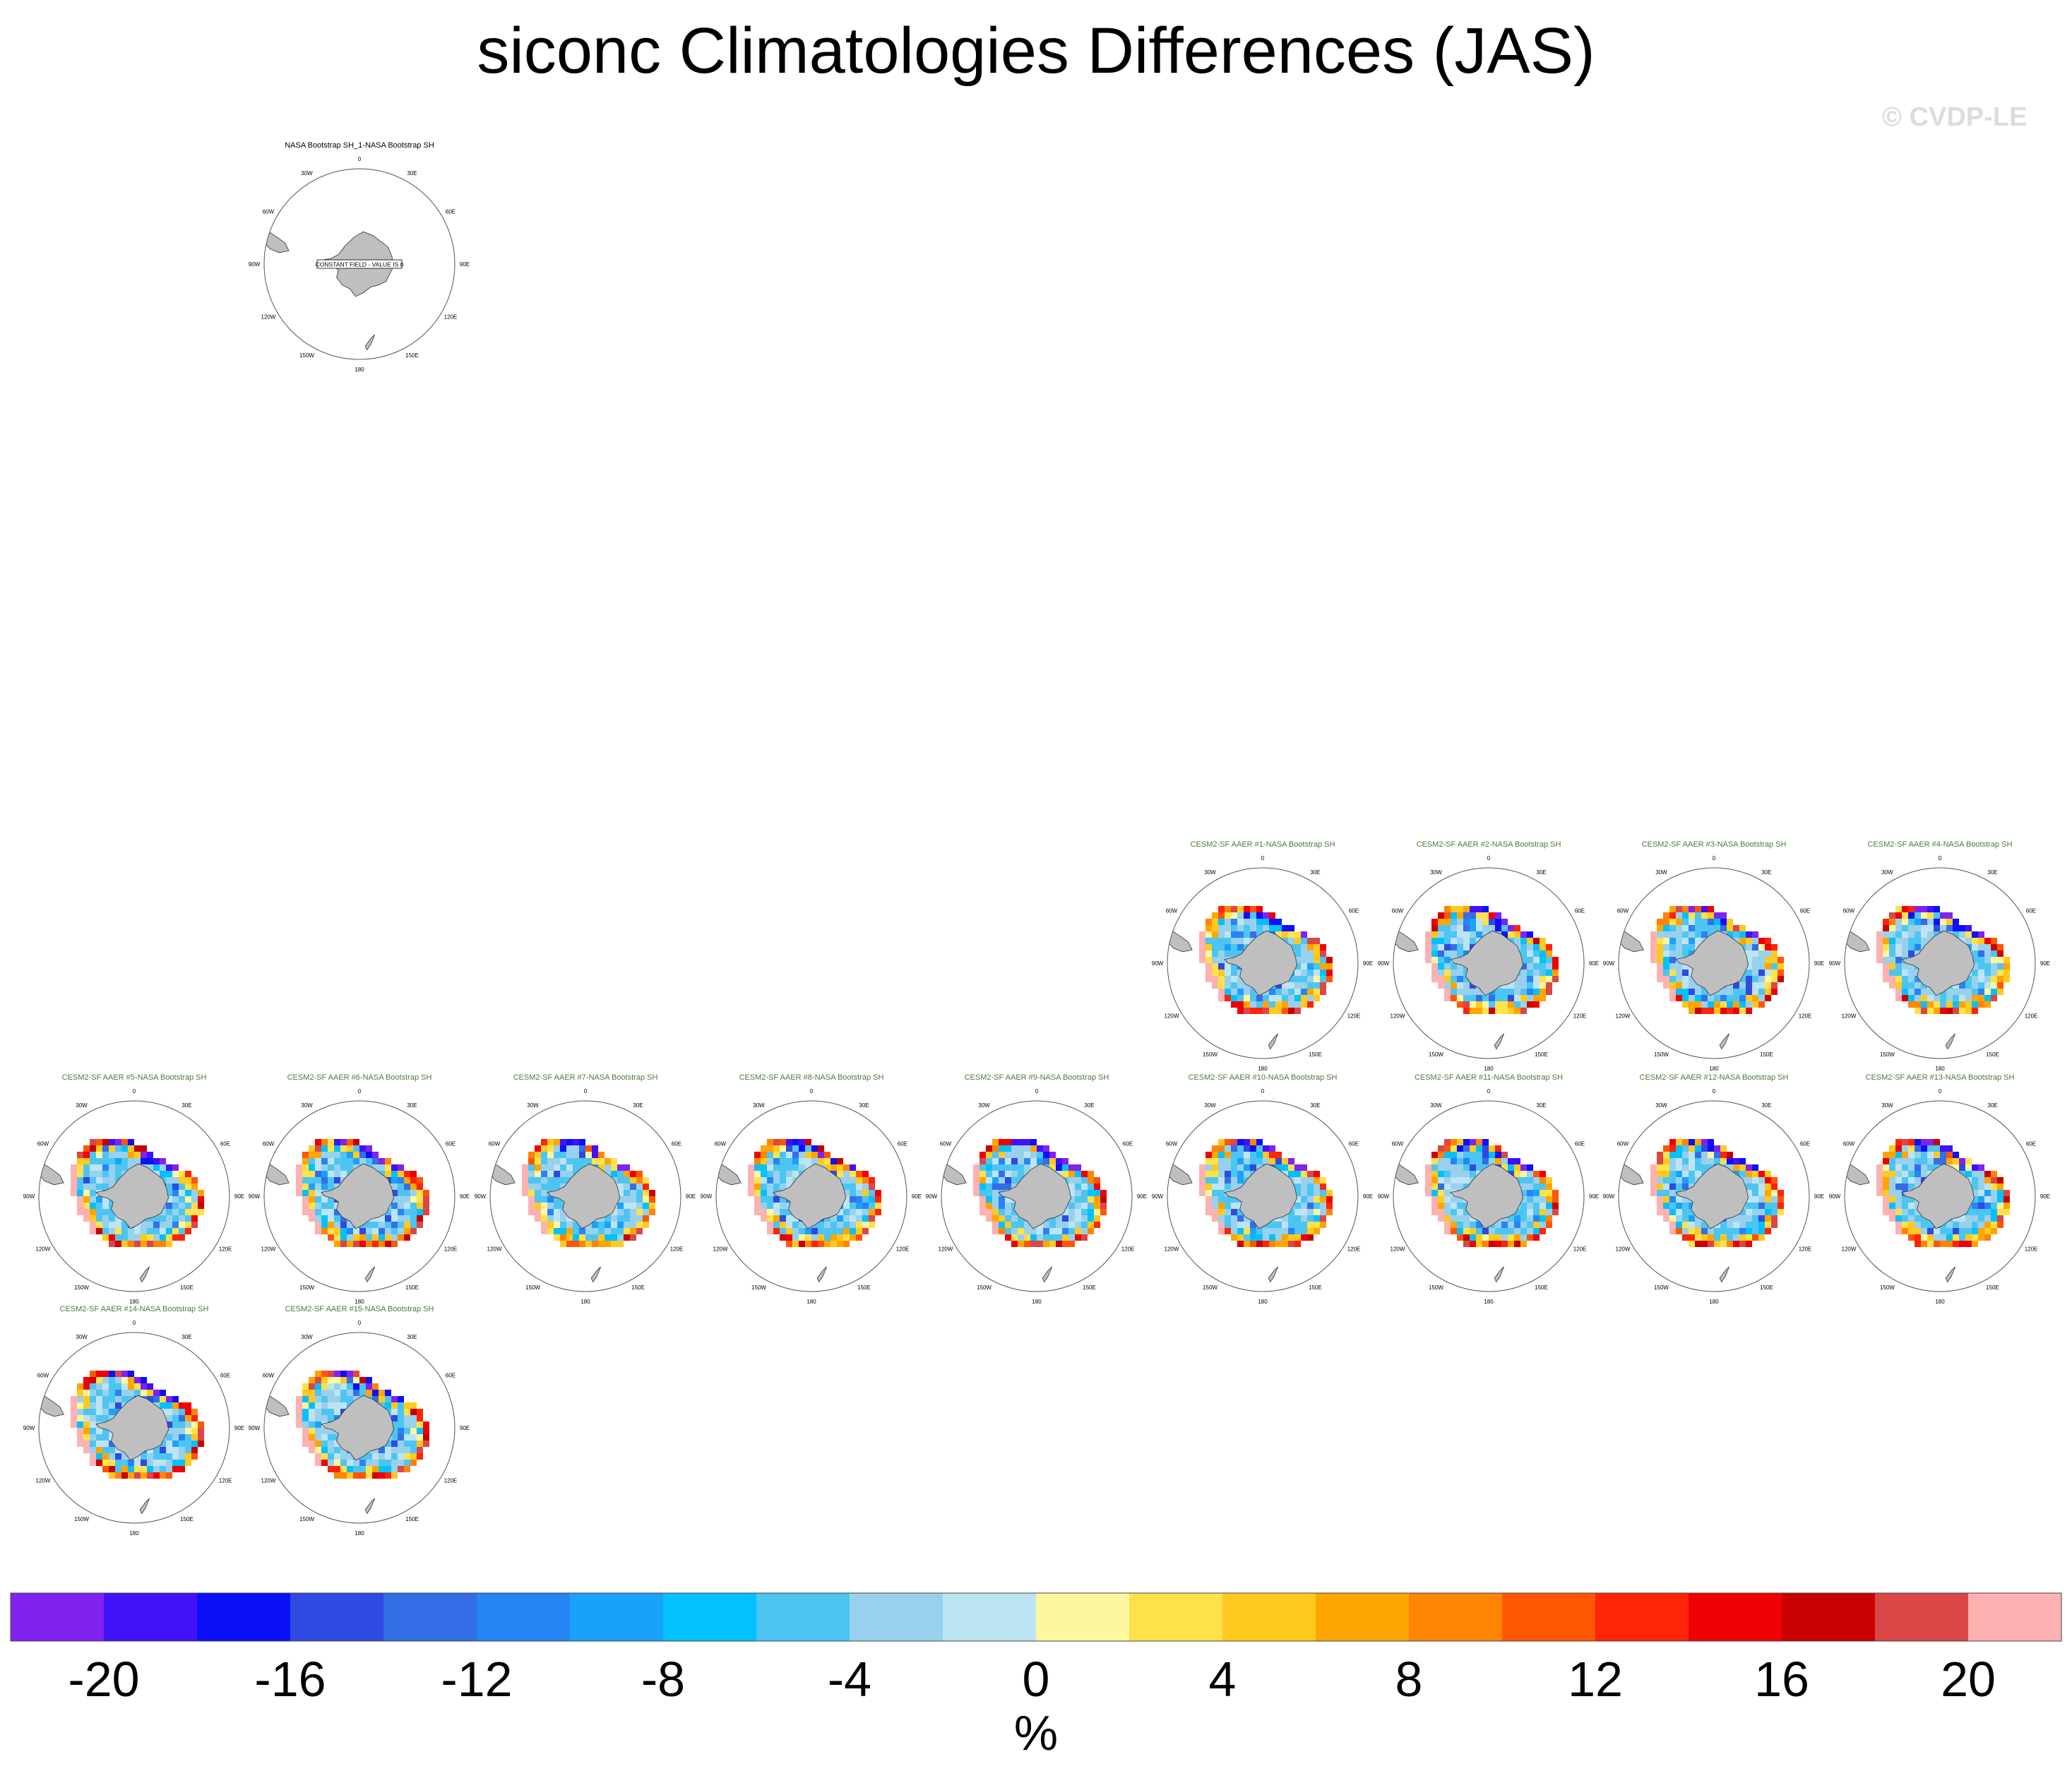 The width and height of the screenshot is (2072, 1771). Describe the element at coordinates (1172, 1144) in the screenshot. I see `longitude-label: 60W` at that location.